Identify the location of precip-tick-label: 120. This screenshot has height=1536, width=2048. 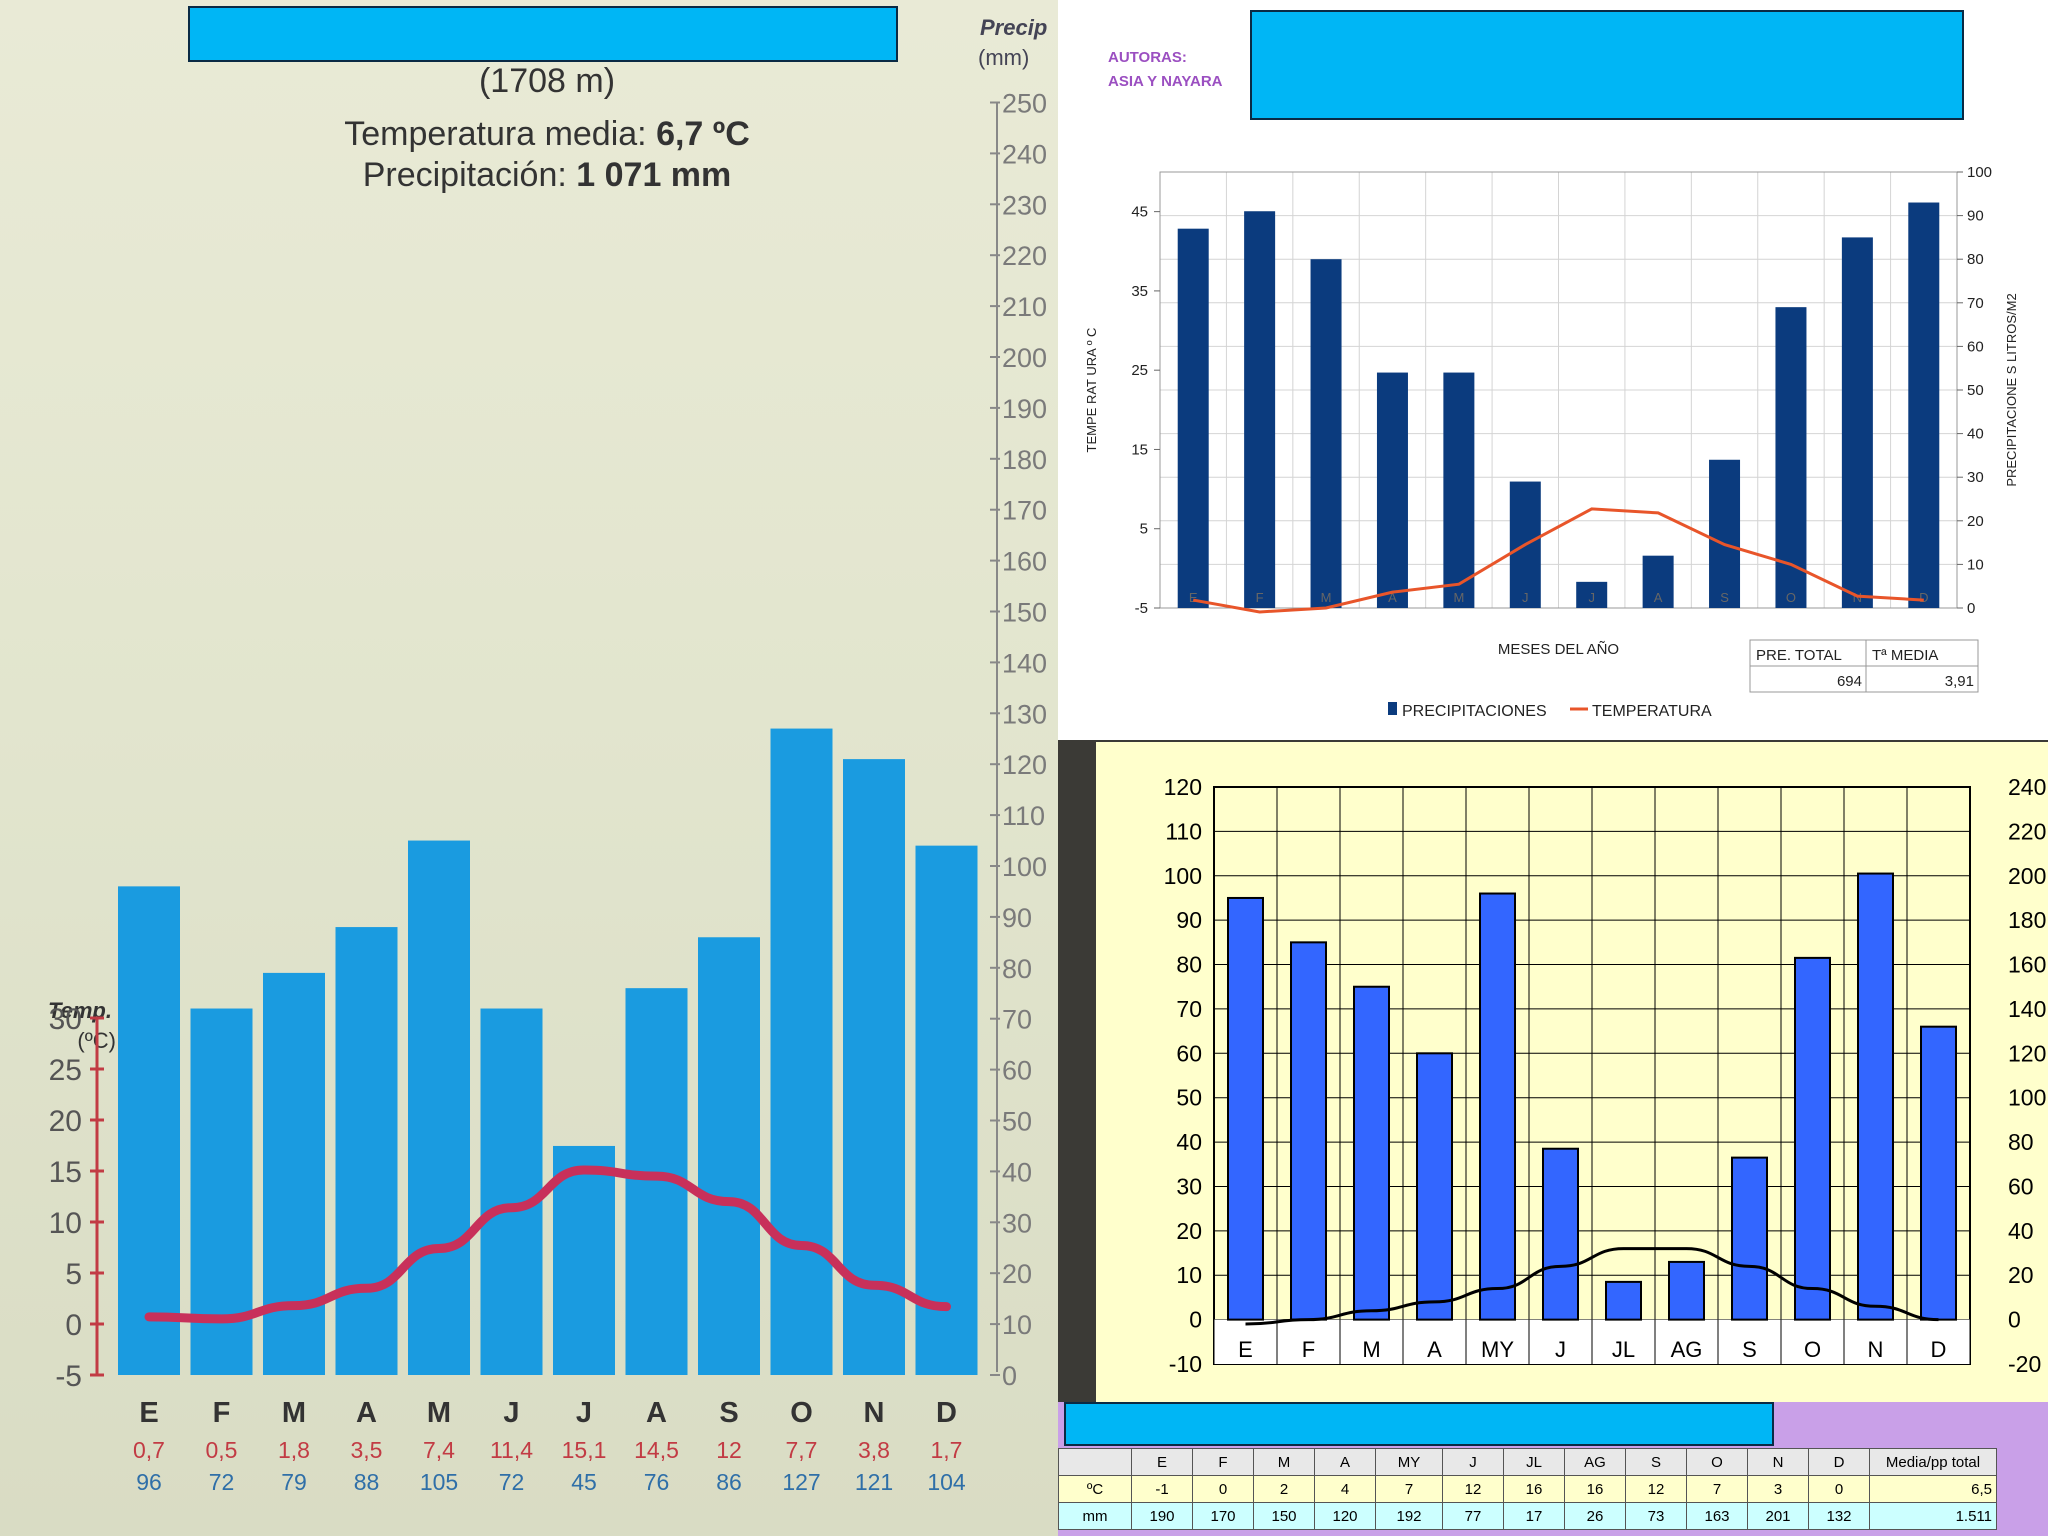
(1024, 765).